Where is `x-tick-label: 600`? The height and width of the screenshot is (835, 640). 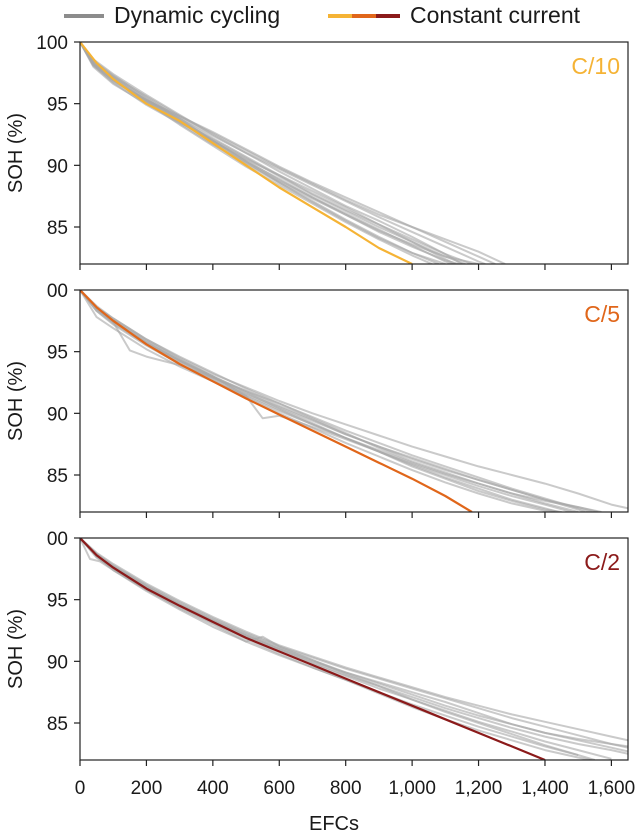 x-tick-label: 600 is located at coordinates (279, 788).